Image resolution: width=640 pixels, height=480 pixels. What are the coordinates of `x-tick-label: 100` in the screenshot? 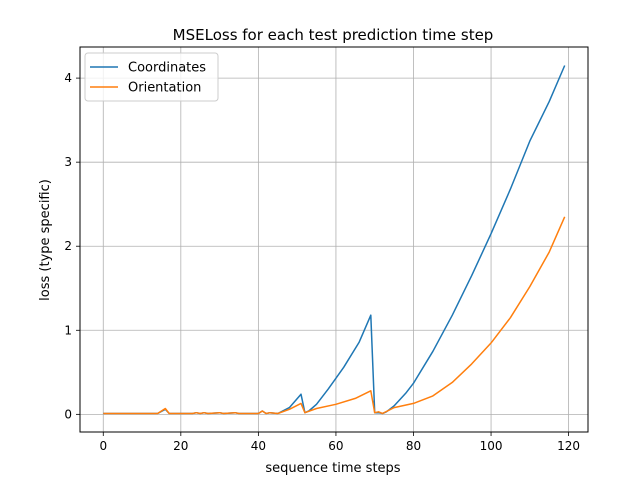 It's located at (491, 446).